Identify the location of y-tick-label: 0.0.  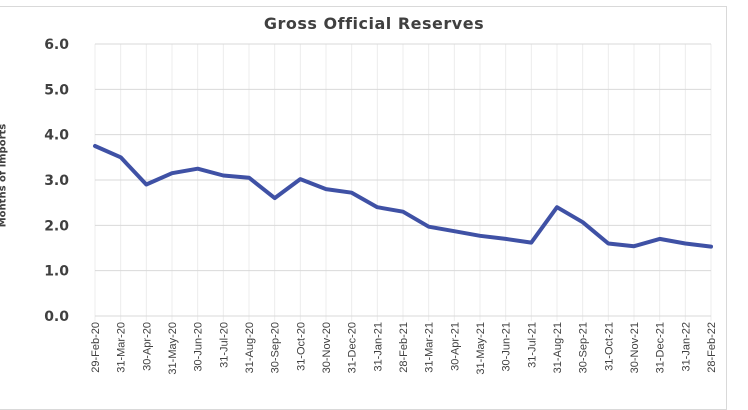
(56, 317).